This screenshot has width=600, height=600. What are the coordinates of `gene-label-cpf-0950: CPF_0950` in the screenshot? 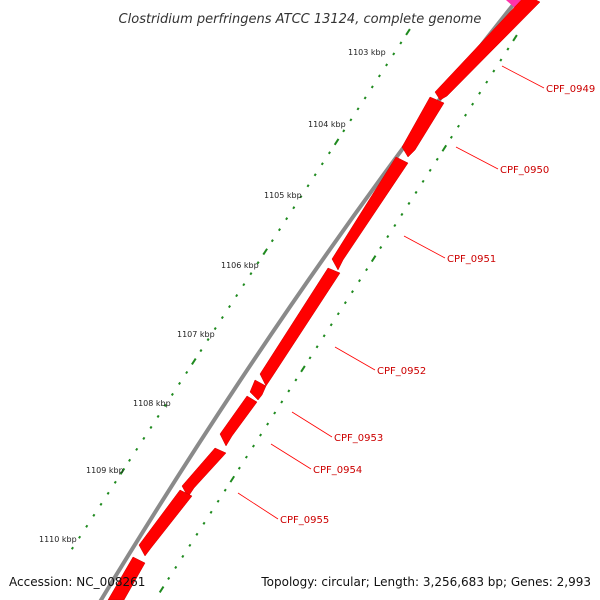 It's located at (524, 170).